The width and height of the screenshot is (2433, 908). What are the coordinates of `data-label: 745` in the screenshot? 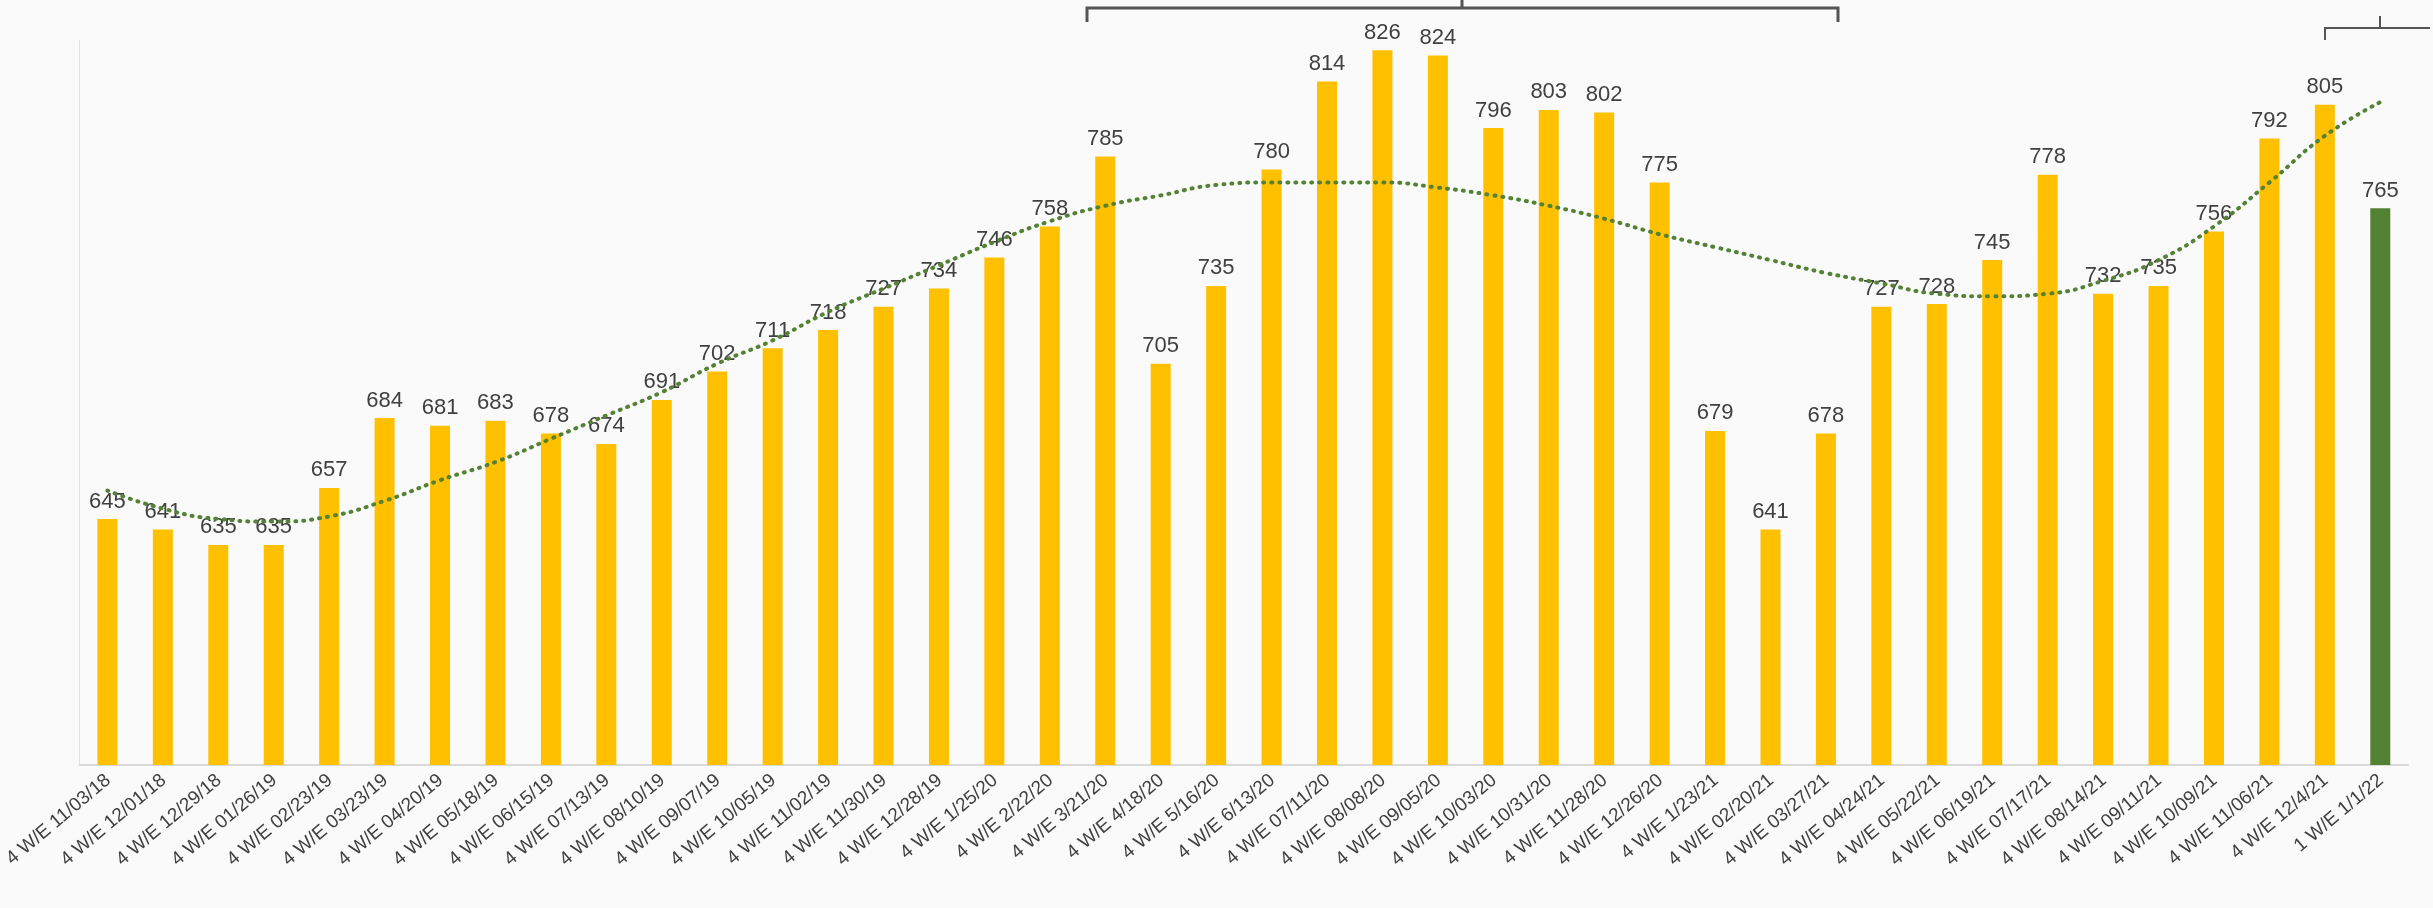 It's located at (1992, 241).